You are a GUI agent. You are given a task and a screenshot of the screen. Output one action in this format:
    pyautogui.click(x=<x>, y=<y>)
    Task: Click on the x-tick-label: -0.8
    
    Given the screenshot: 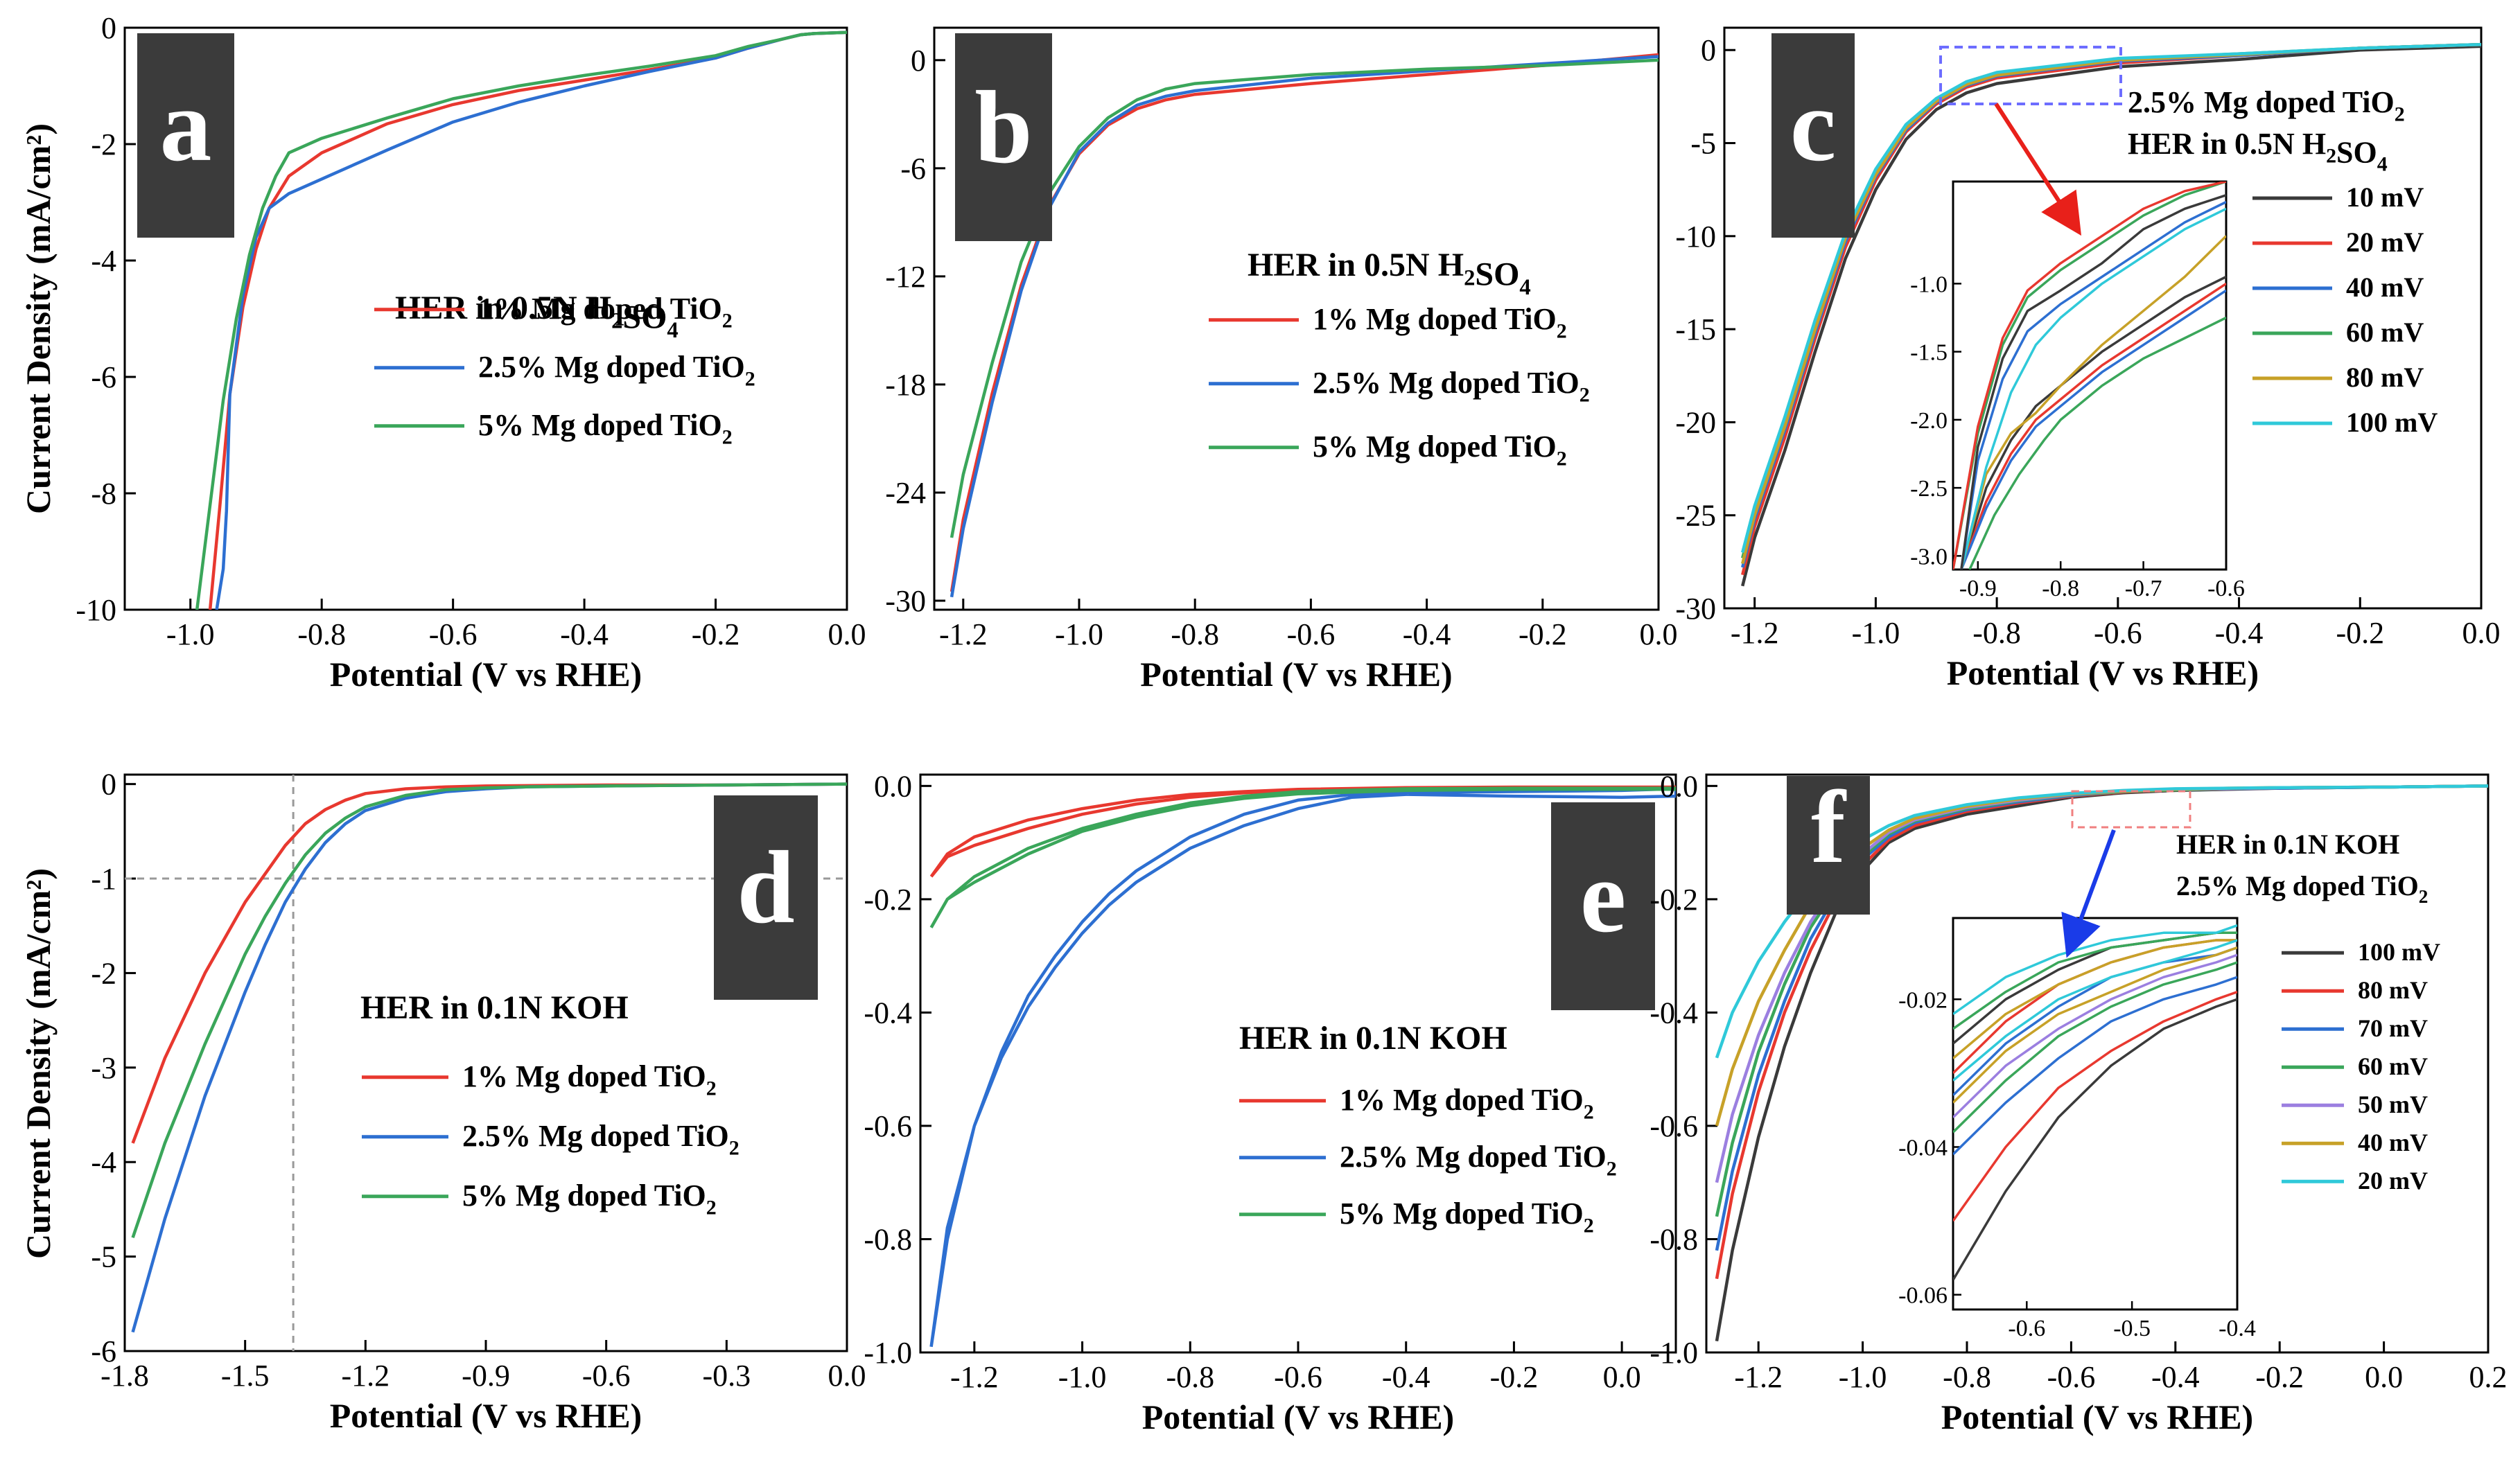 What is the action you would take?
    pyautogui.click(x=1996, y=633)
    